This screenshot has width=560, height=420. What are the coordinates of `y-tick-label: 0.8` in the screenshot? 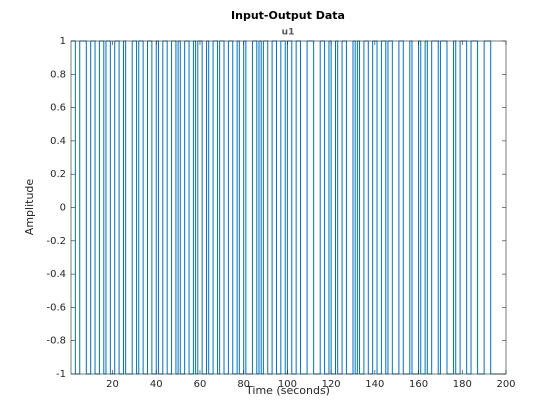 It's located at (58, 74).